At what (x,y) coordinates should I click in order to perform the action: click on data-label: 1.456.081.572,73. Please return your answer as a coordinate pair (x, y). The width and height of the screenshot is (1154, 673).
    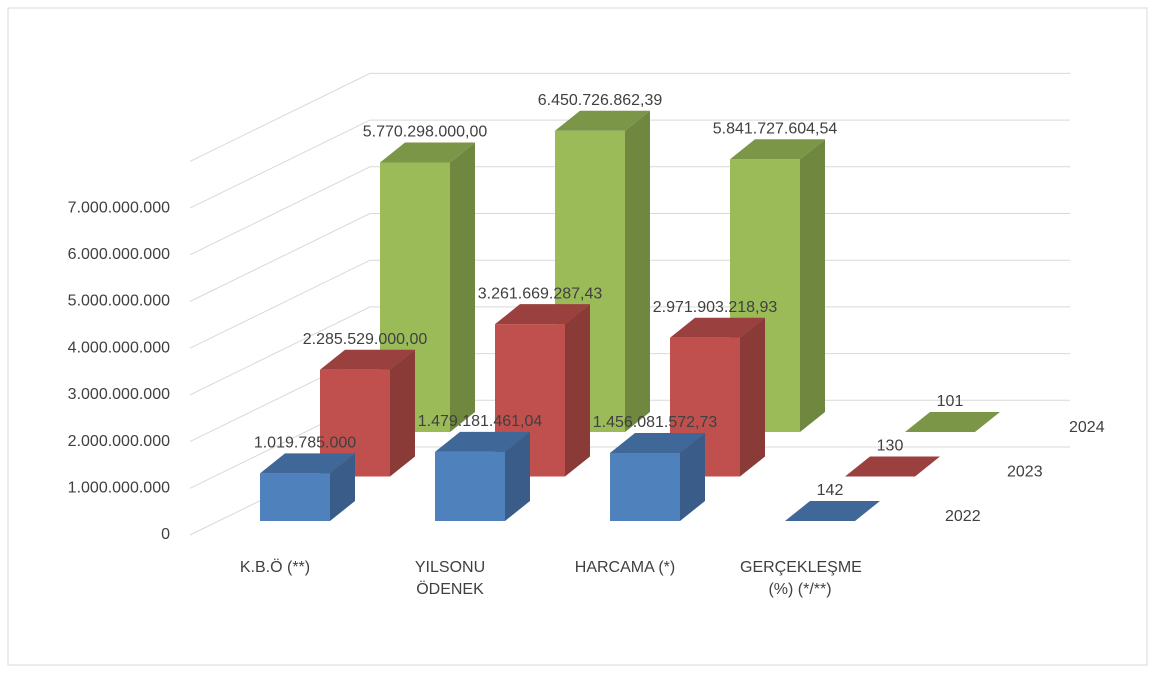
    Looking at the image, I should click on (655, 422).